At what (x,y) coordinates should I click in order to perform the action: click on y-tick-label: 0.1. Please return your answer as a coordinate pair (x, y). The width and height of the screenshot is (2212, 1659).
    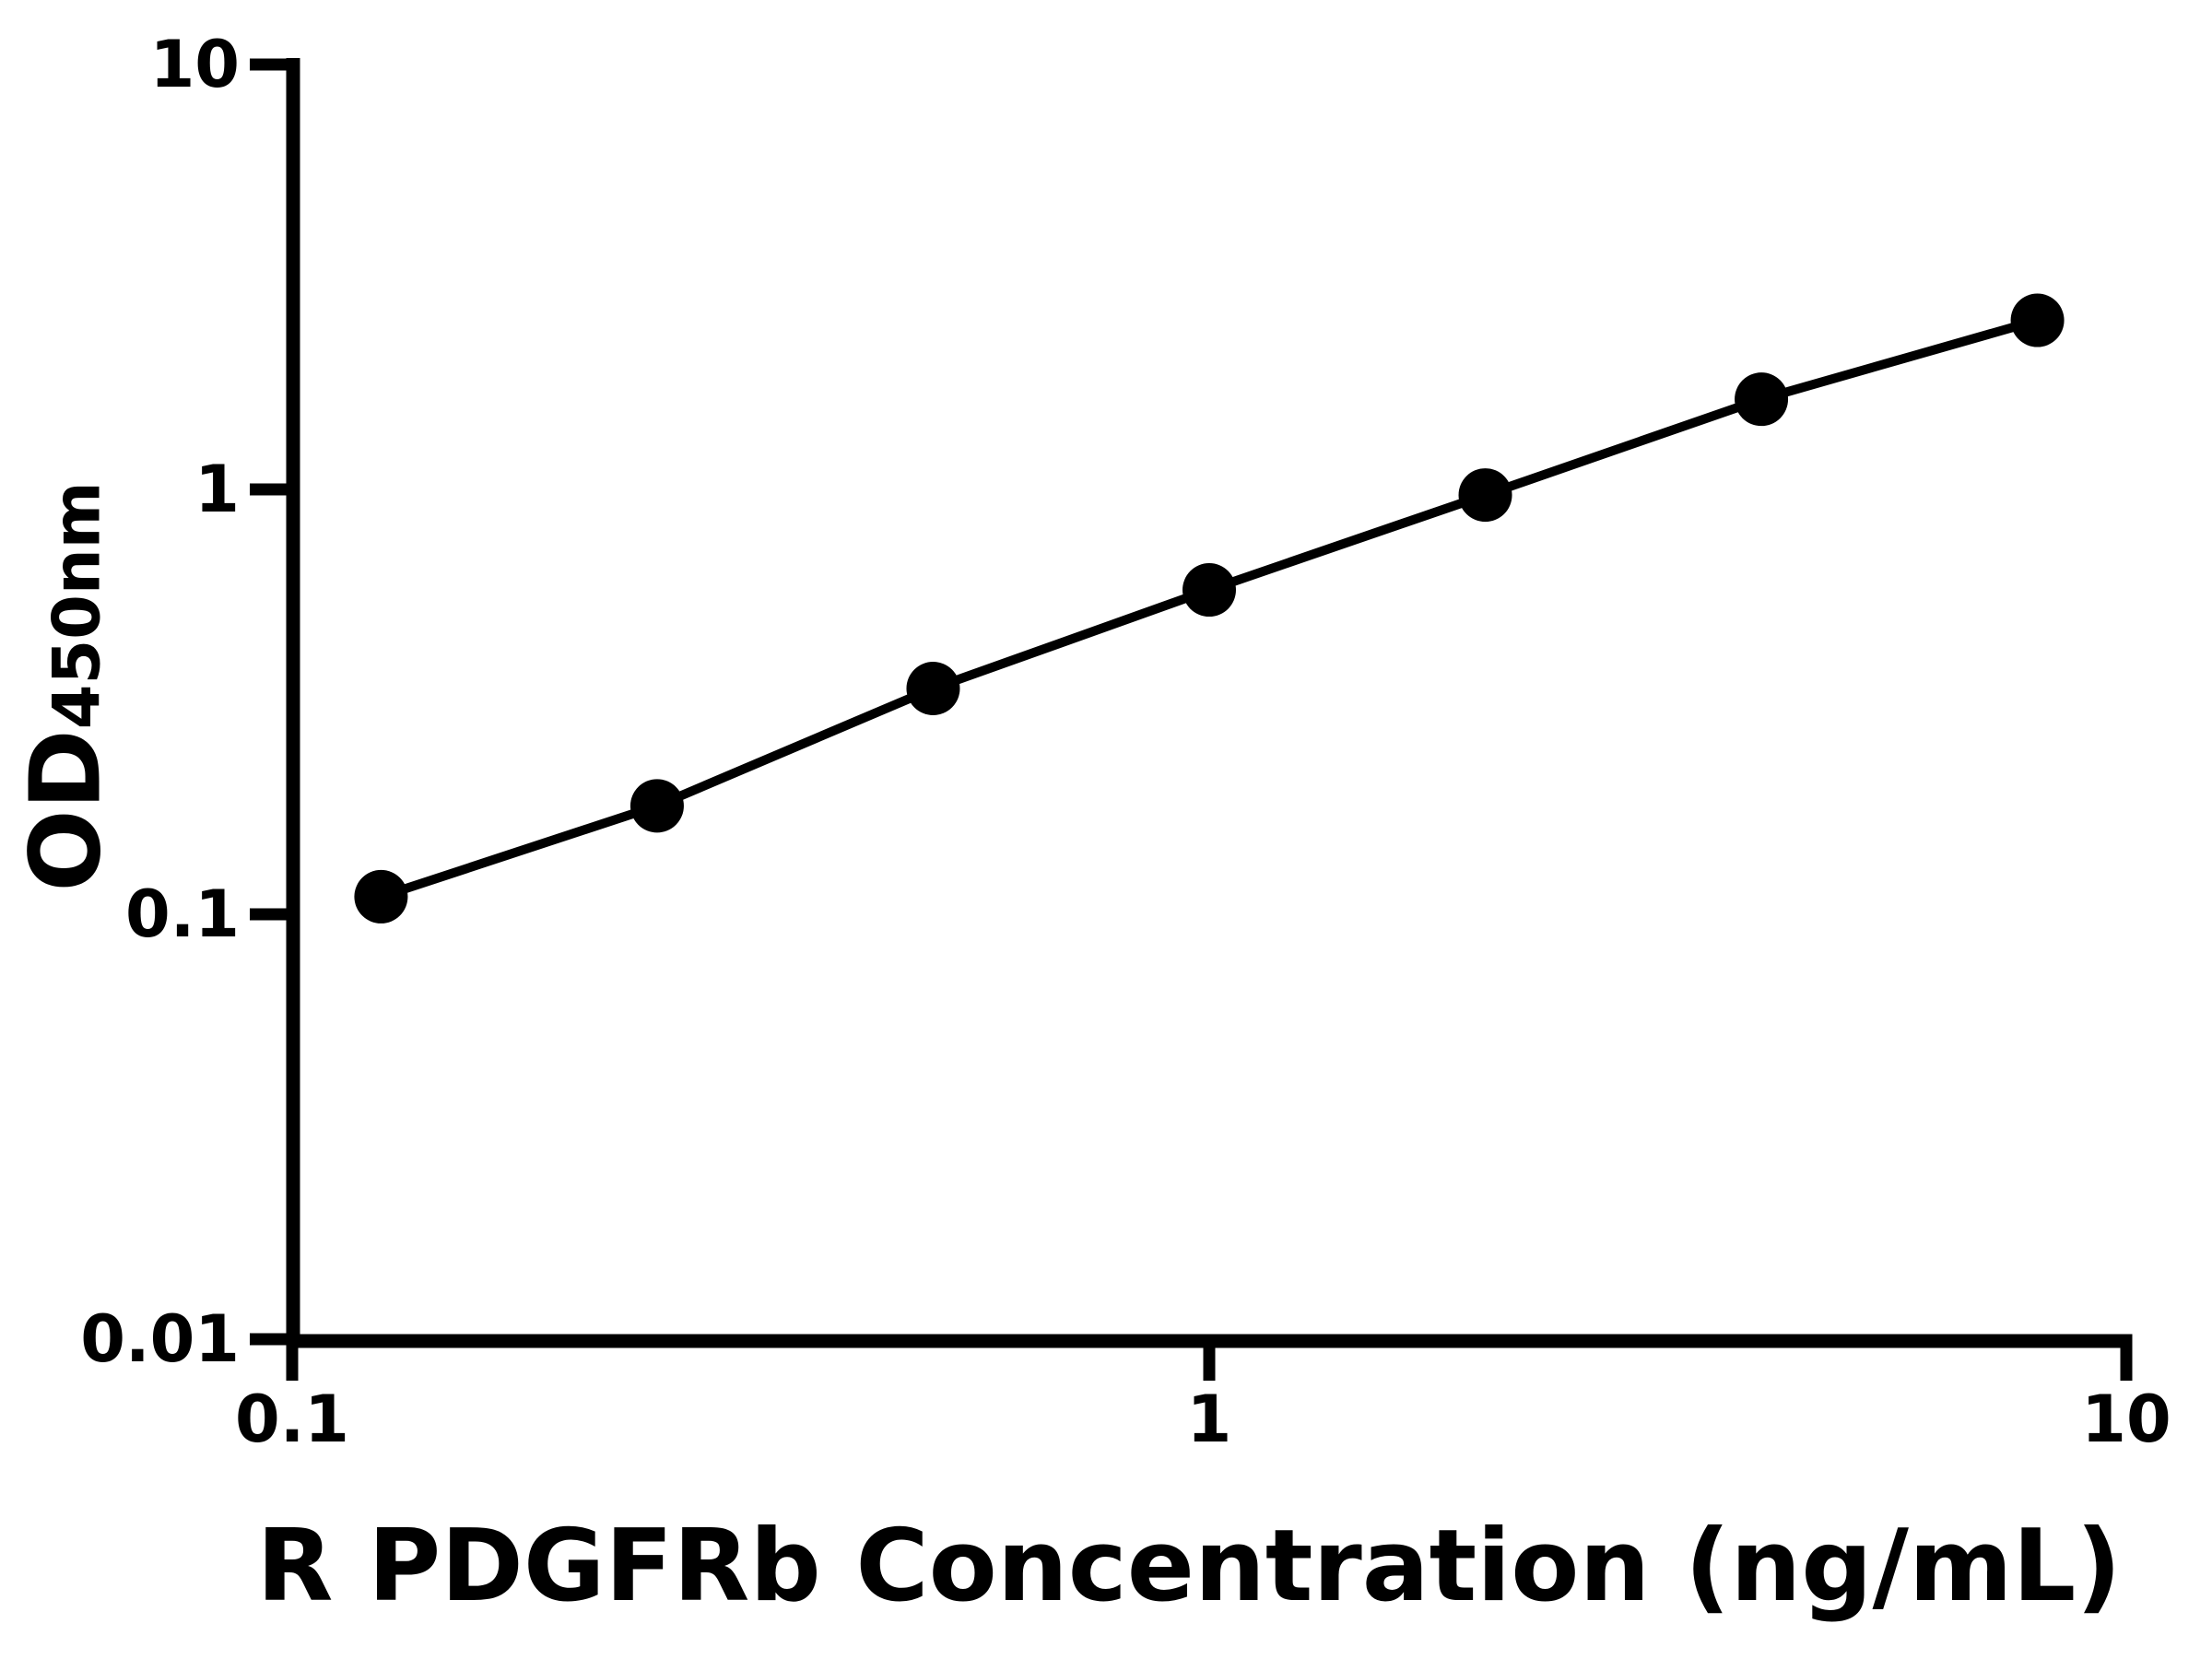
    Looking at the image, I should click on (182, 914).